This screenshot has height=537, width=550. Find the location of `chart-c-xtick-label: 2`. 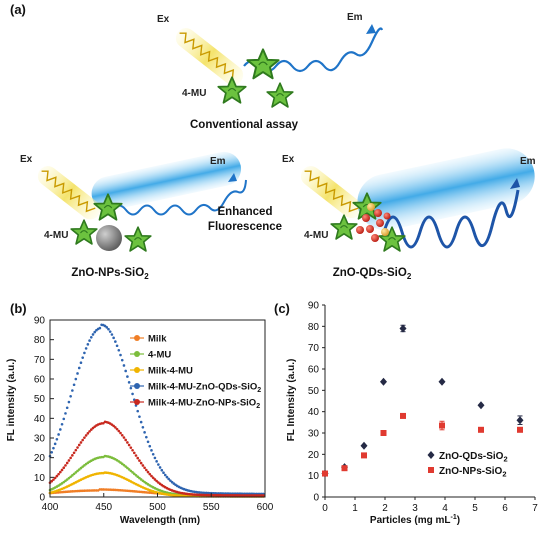

chart-c-xtick-label: 2 is located at coordinates (385, 508).